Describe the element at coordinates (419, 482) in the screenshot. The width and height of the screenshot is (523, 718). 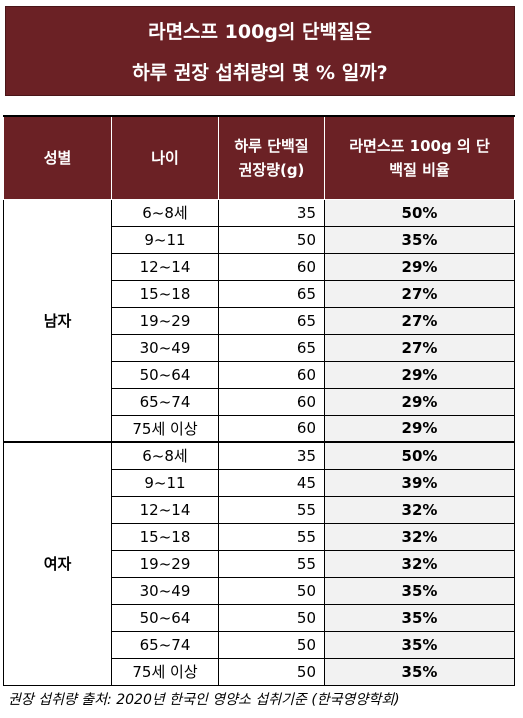
I see `ratio-cell: 39%` at that location.